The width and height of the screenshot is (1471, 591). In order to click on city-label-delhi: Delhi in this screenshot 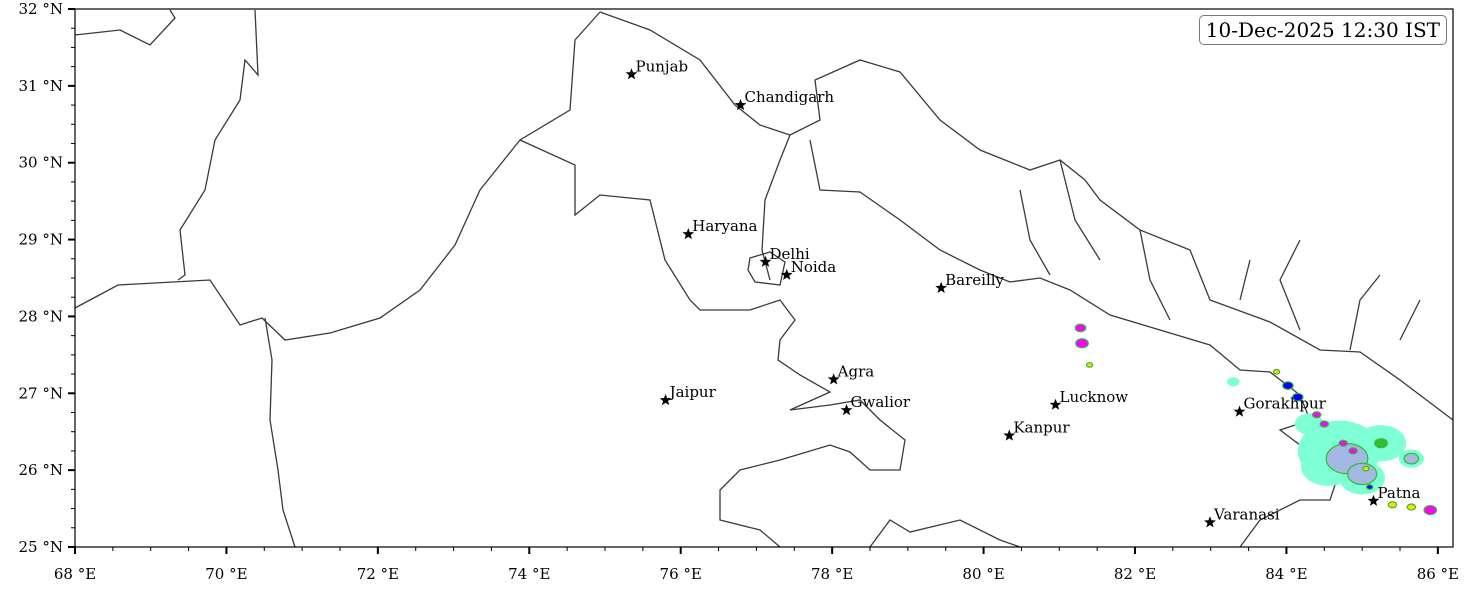, I will do `click(790, 254)`.